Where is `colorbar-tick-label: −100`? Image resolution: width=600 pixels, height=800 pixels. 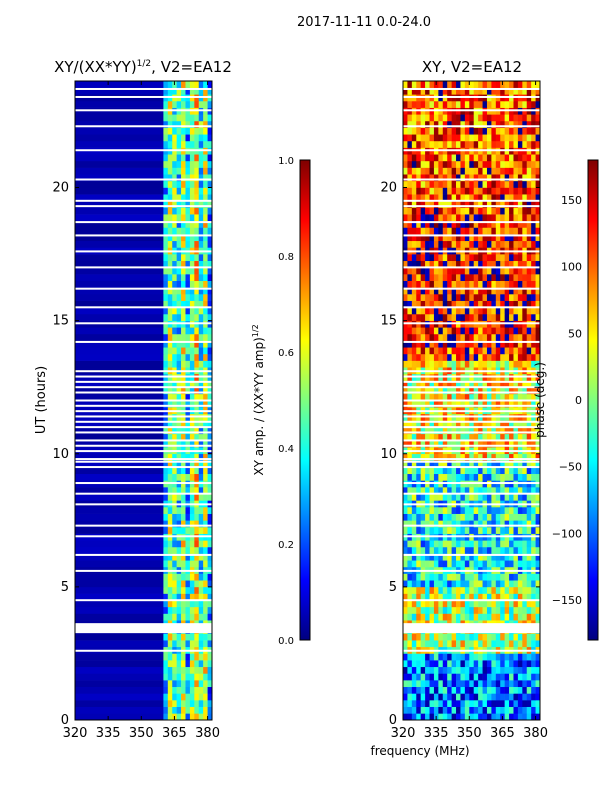
colorbar-tick-label: −100 is located at coordinates (567, 533).